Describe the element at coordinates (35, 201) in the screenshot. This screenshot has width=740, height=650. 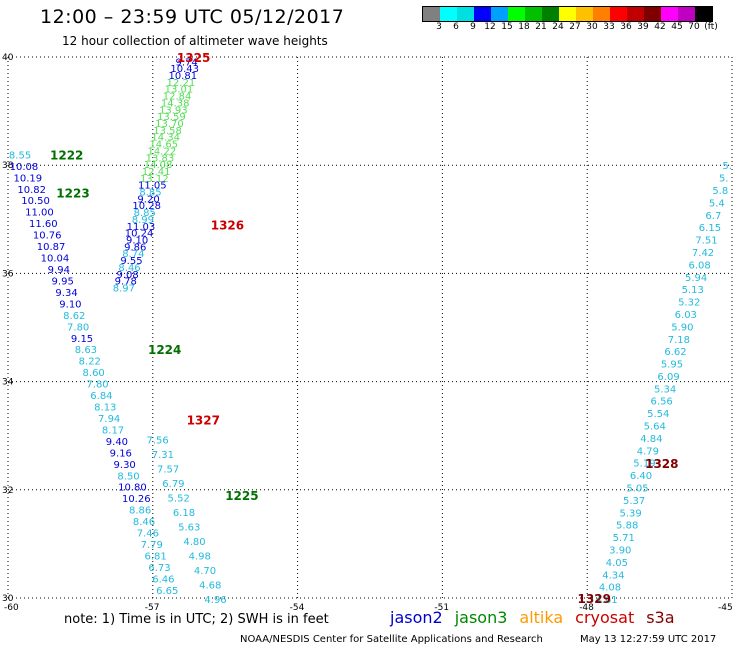
I see `wave-height-value: 10.50` at that location.